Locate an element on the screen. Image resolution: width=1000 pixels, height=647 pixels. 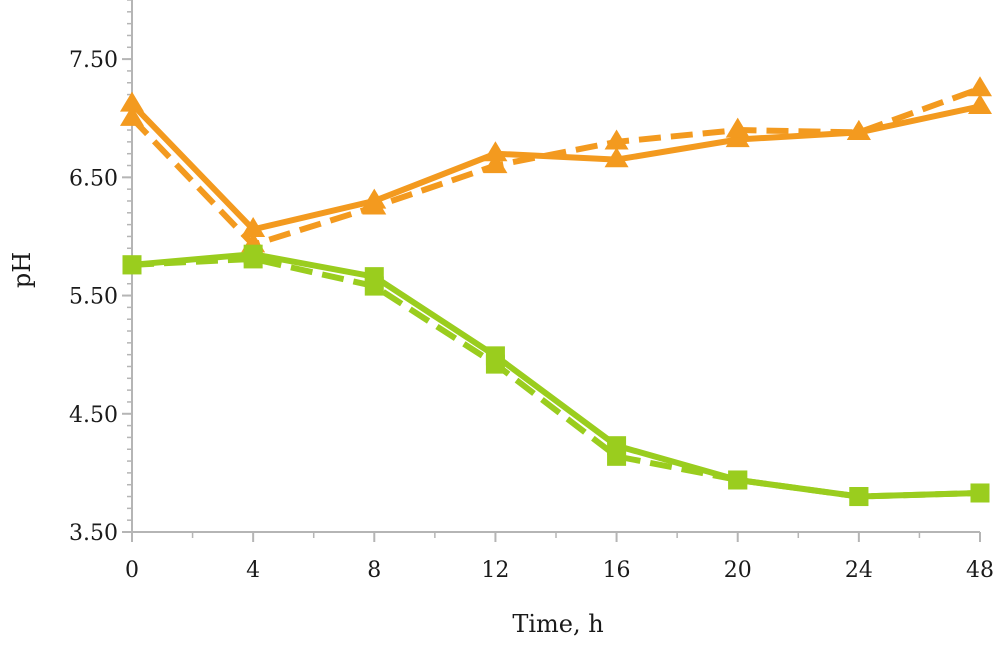
y-tick-label: 5.50 is located at coordinates (93, 297).